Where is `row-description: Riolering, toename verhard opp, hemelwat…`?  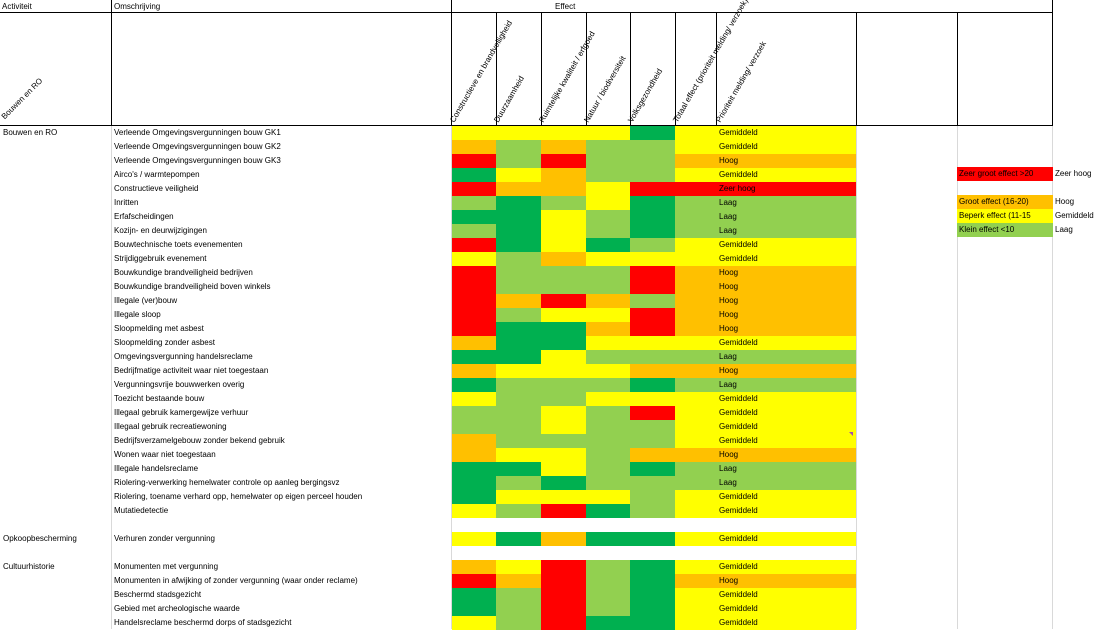 row-description: Riolering, toename verhard opp, hemelwat… is located at coordinates (238, 496).